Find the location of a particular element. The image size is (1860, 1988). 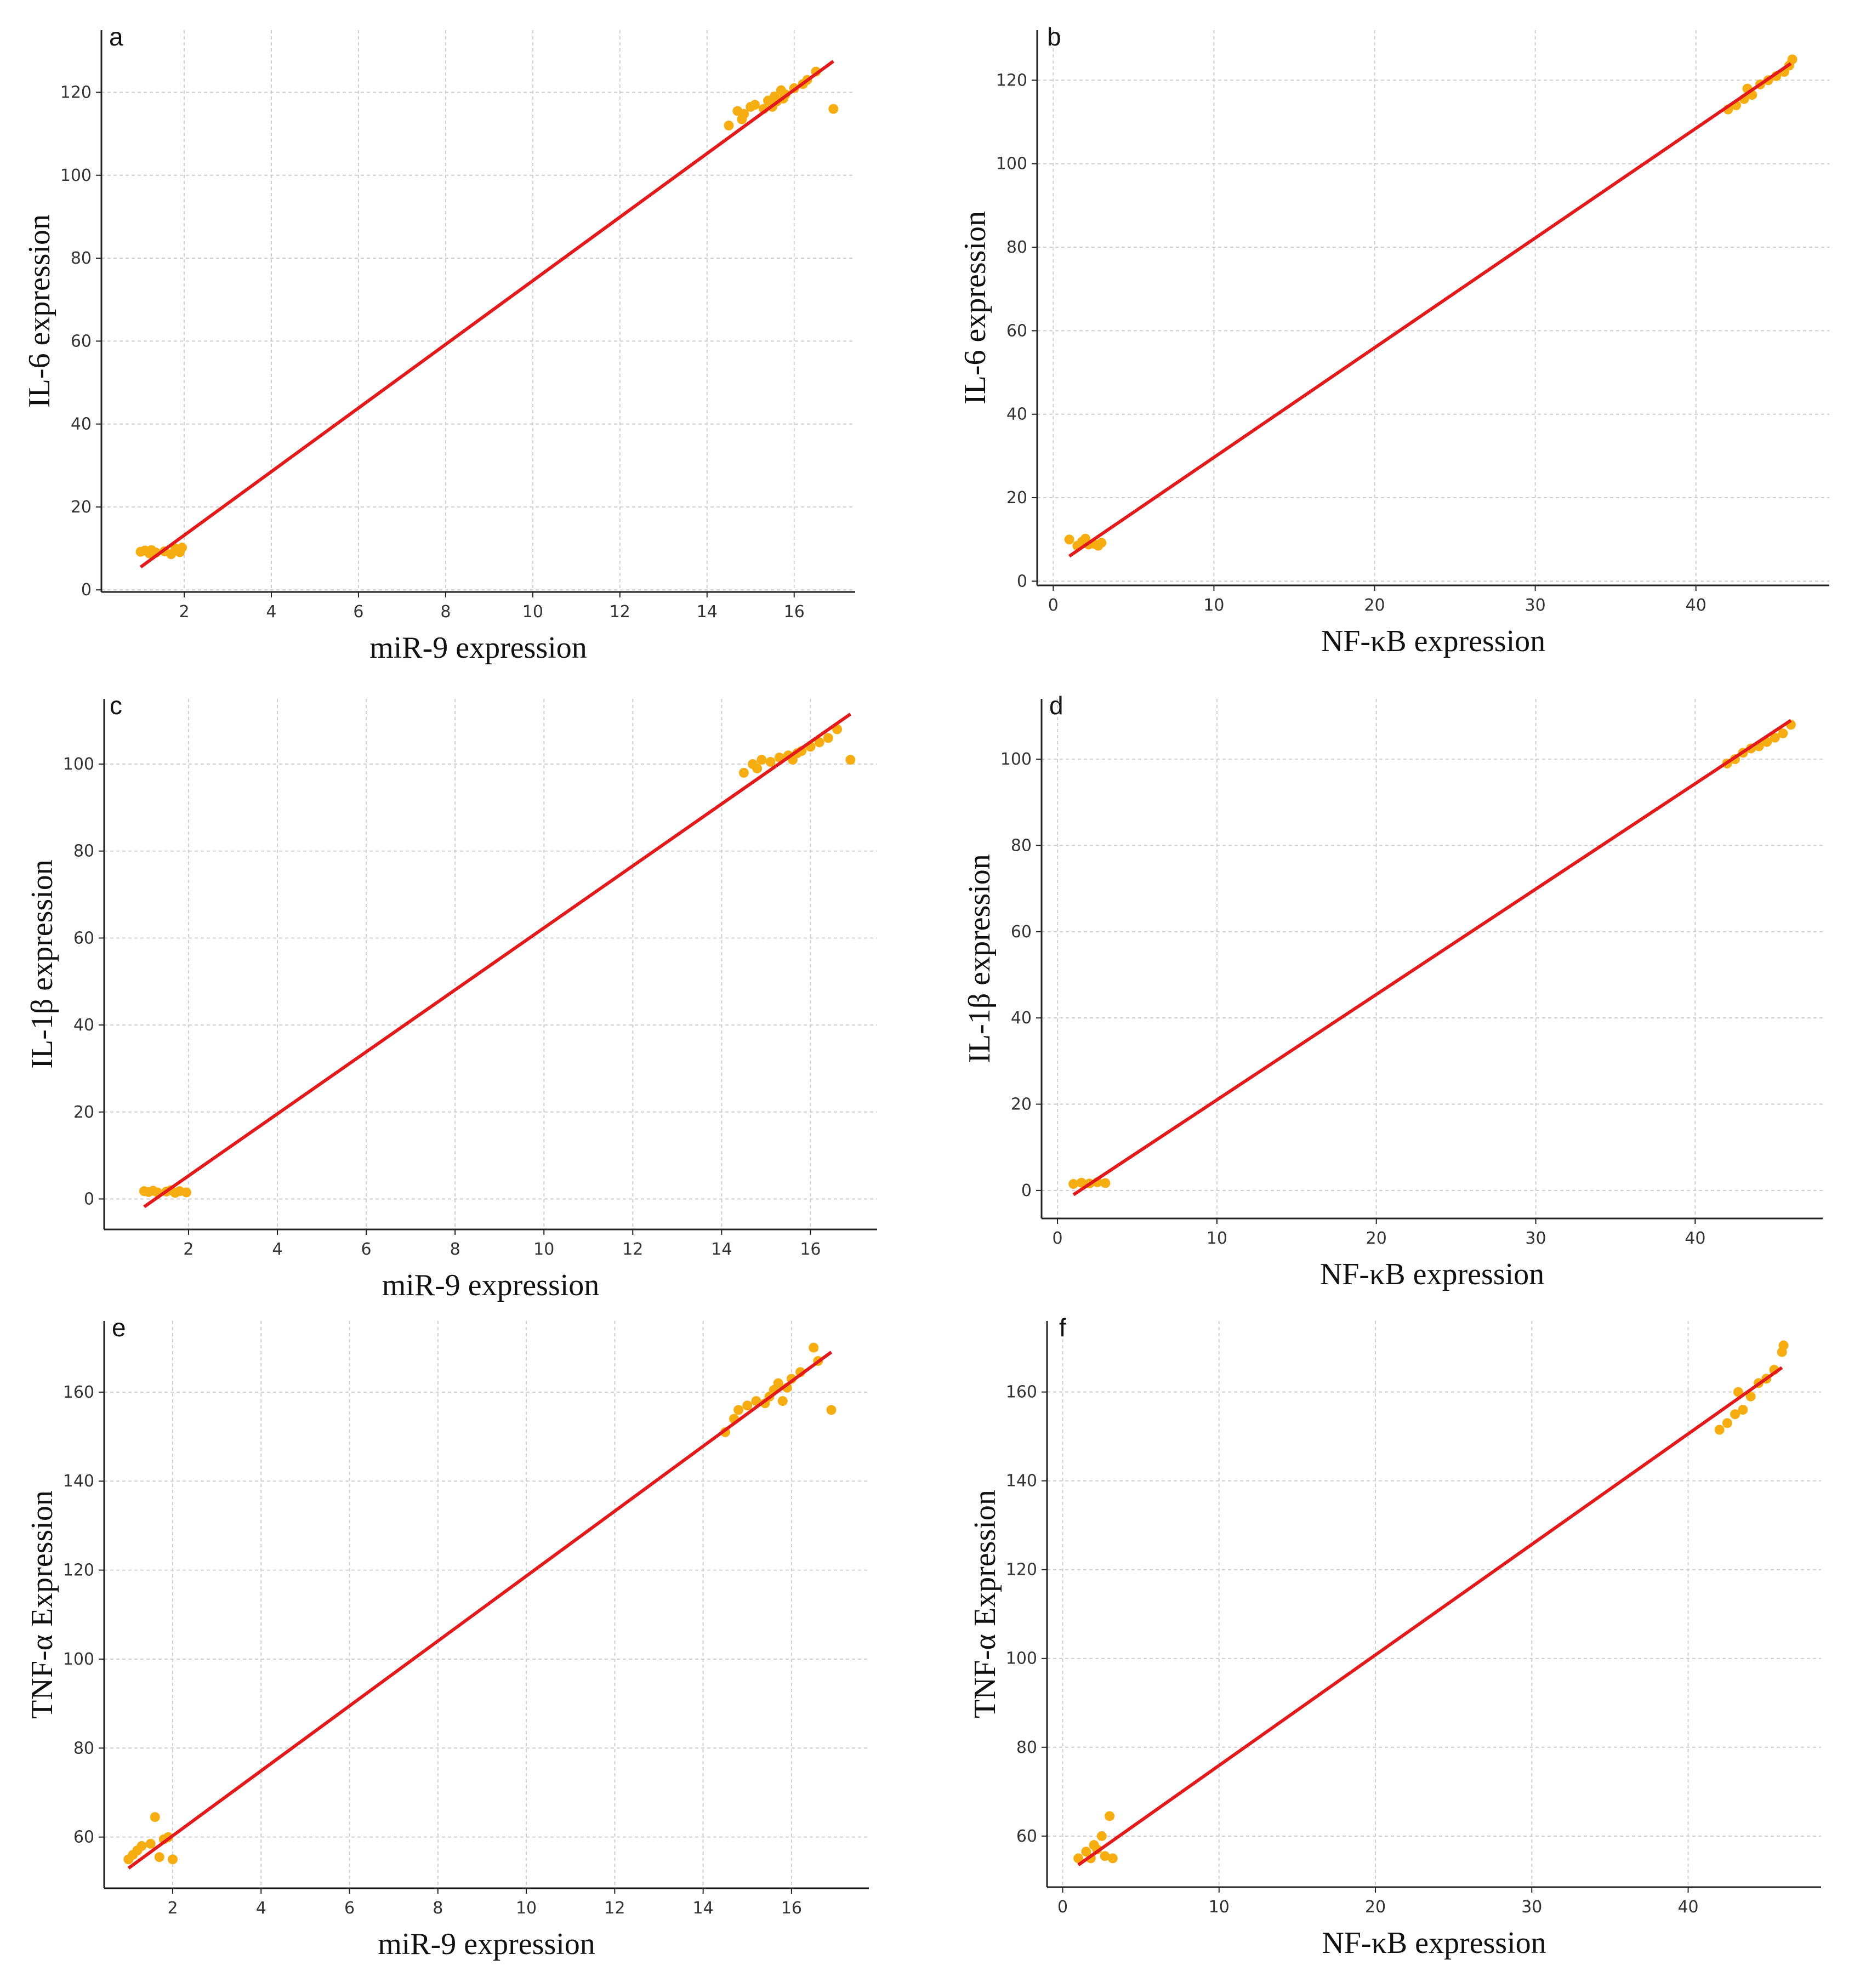

panel-label: f is located at coordinates (1062, 1327).